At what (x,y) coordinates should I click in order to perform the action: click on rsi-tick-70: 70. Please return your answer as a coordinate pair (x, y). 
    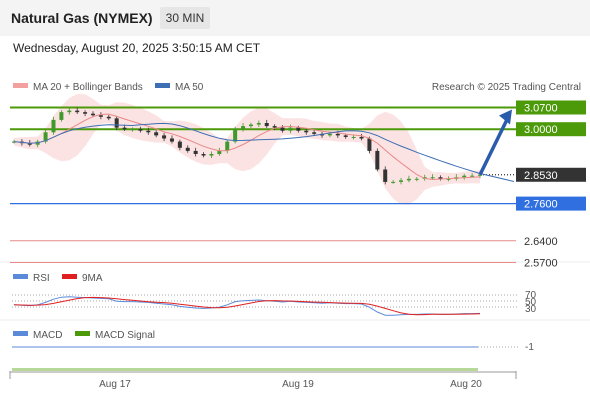
    Looking at the image, I should click on (531, 295).